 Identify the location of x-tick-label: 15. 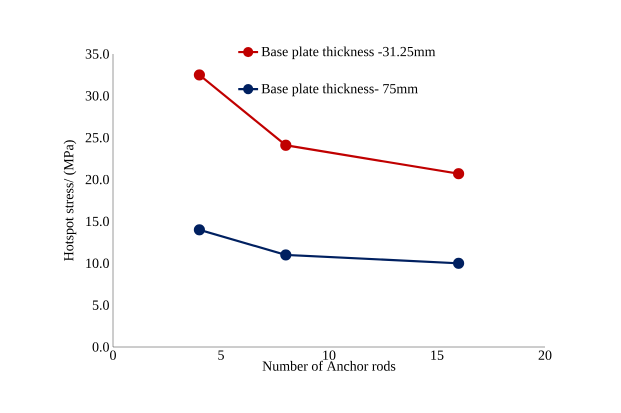
(437, 355).